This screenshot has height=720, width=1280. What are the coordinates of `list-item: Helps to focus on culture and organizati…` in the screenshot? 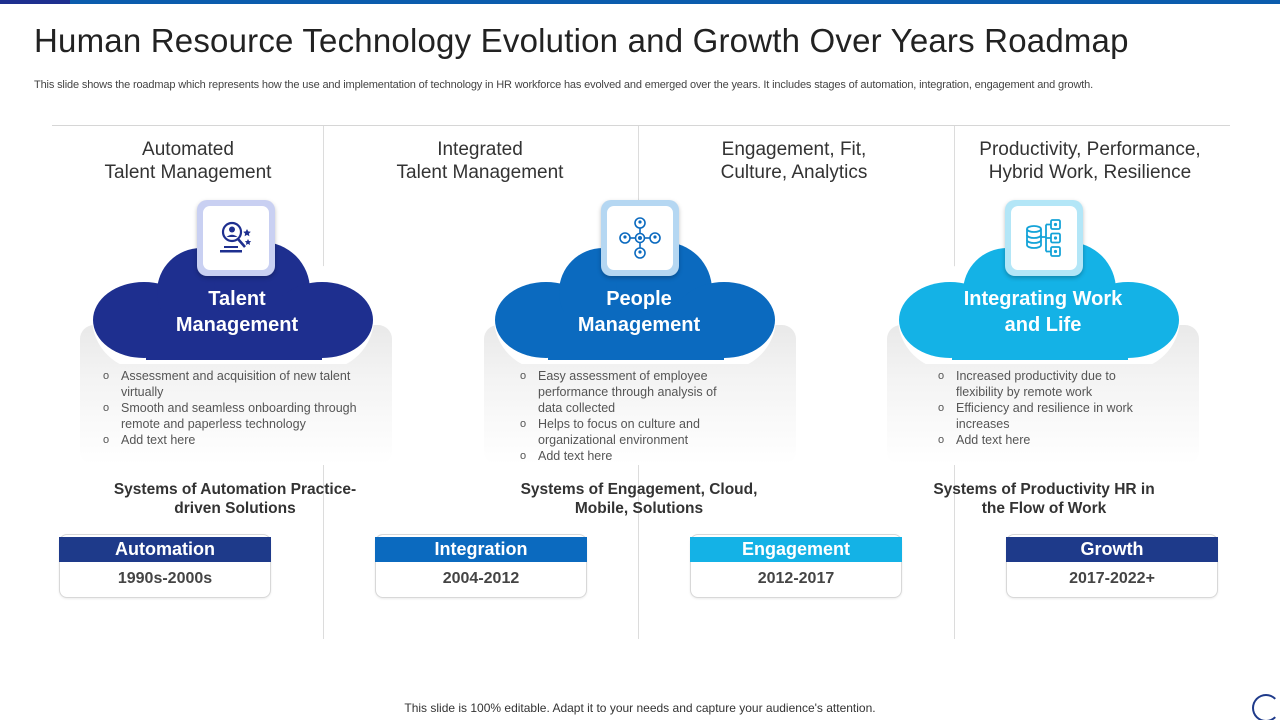 It's located at (630, 432).